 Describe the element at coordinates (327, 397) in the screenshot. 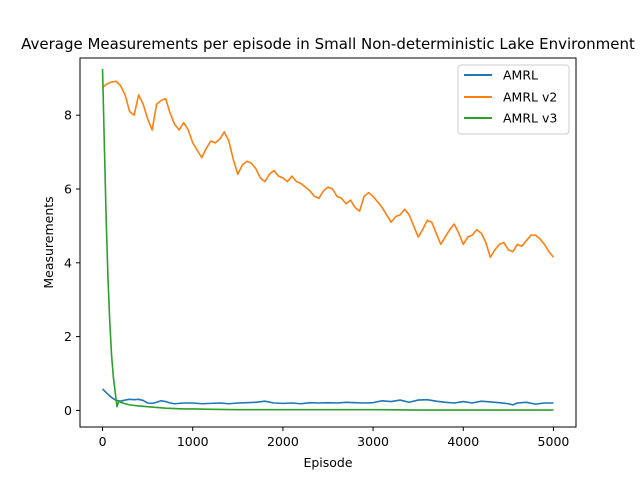

I see `series-line-amrl` at that location.